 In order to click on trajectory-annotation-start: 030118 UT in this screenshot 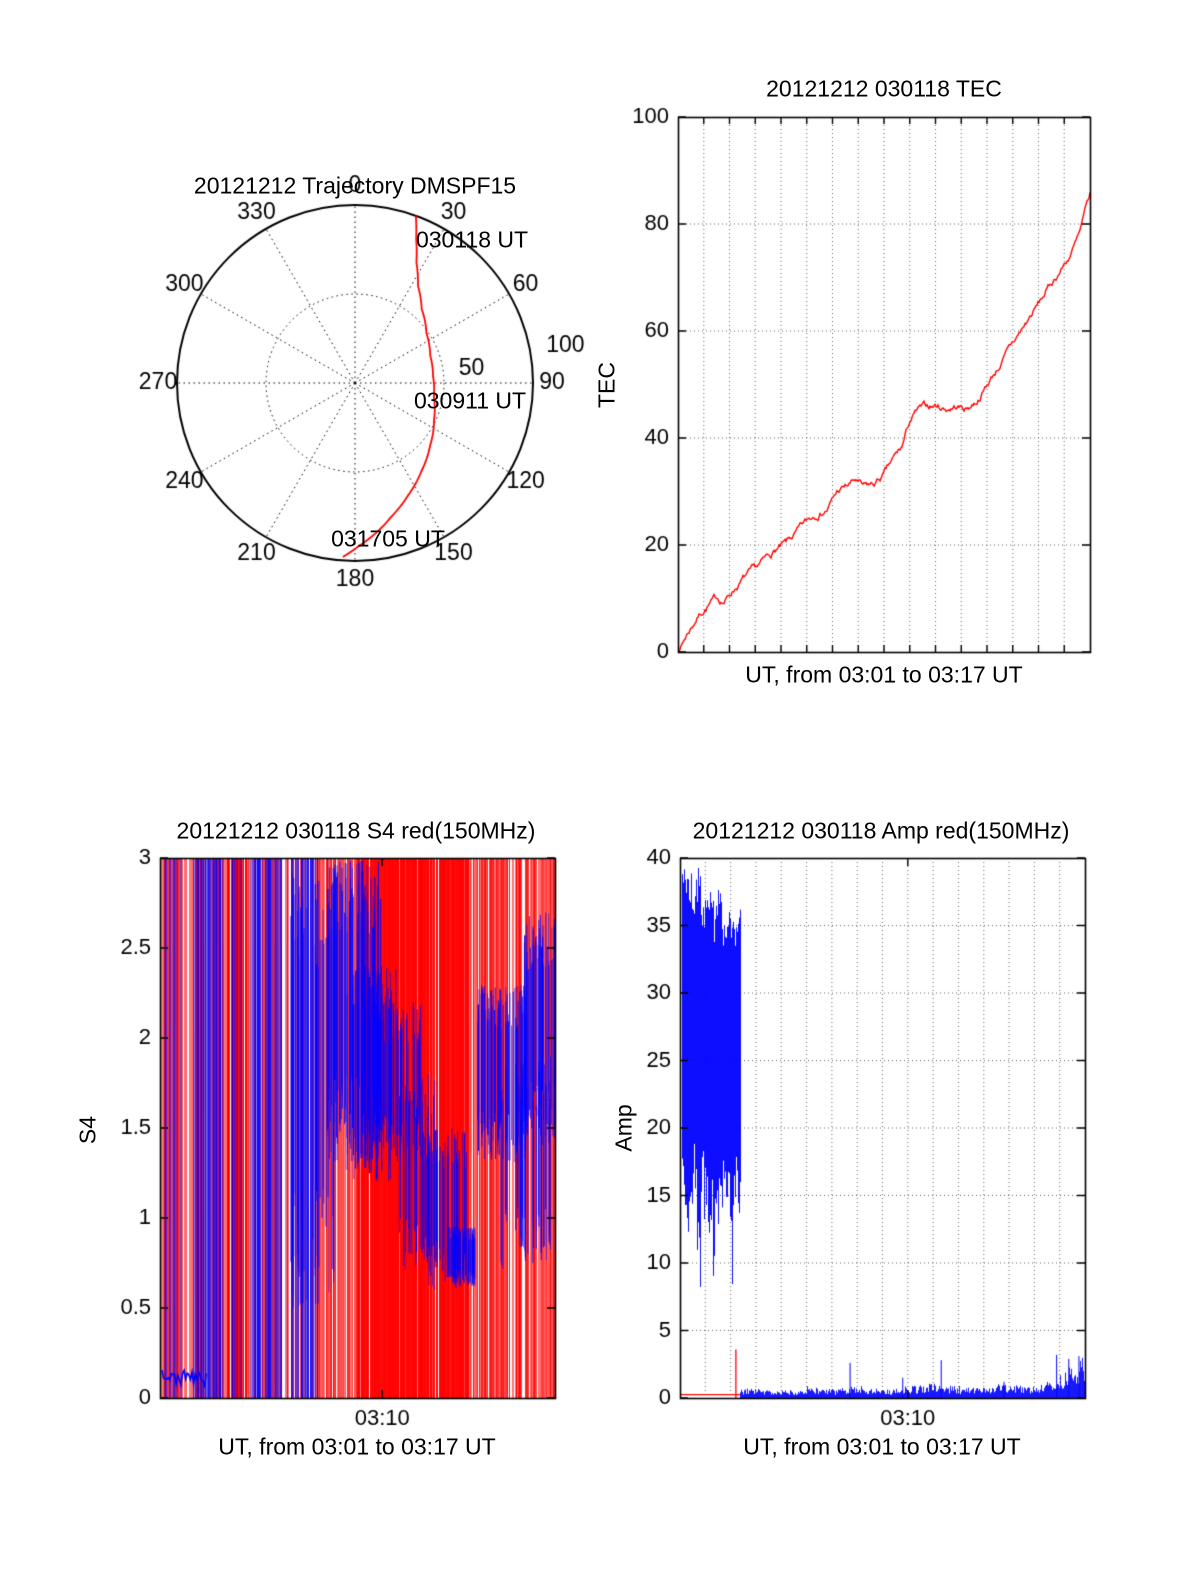, I will do `click(472, 239)`.